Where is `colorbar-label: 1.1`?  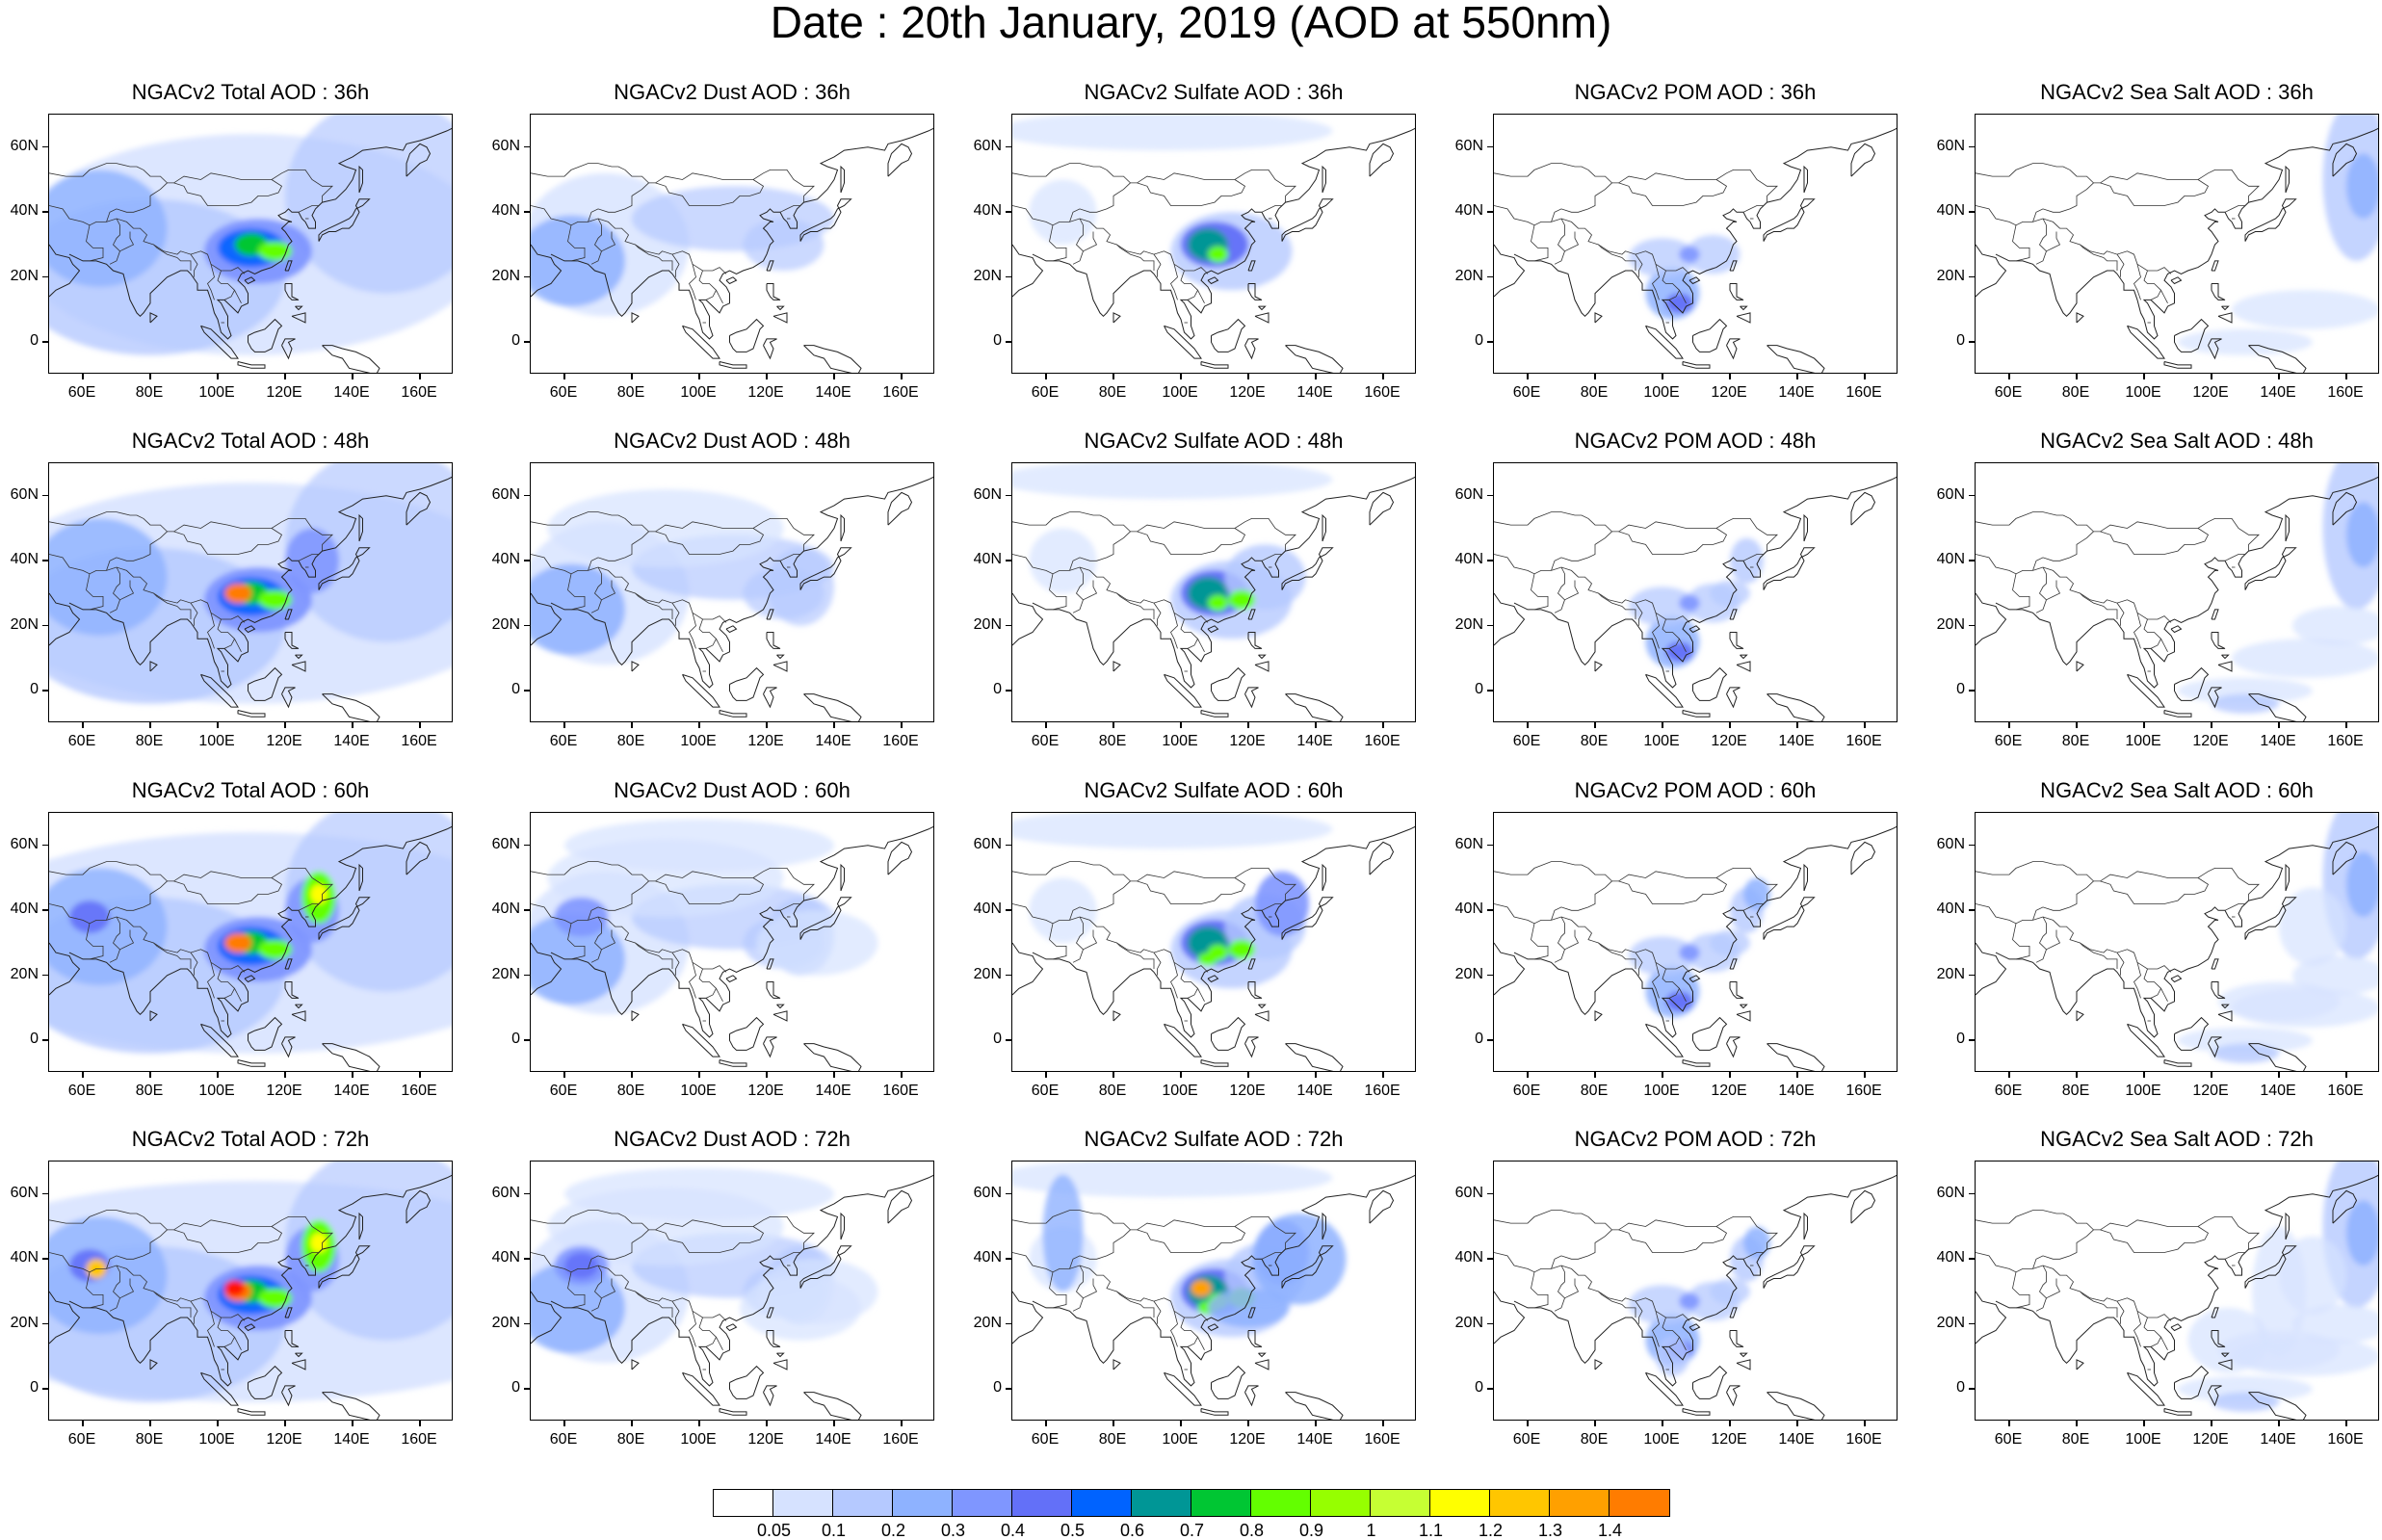 colorbar-label: 1.1 is located at coordinates (1431, 1530).